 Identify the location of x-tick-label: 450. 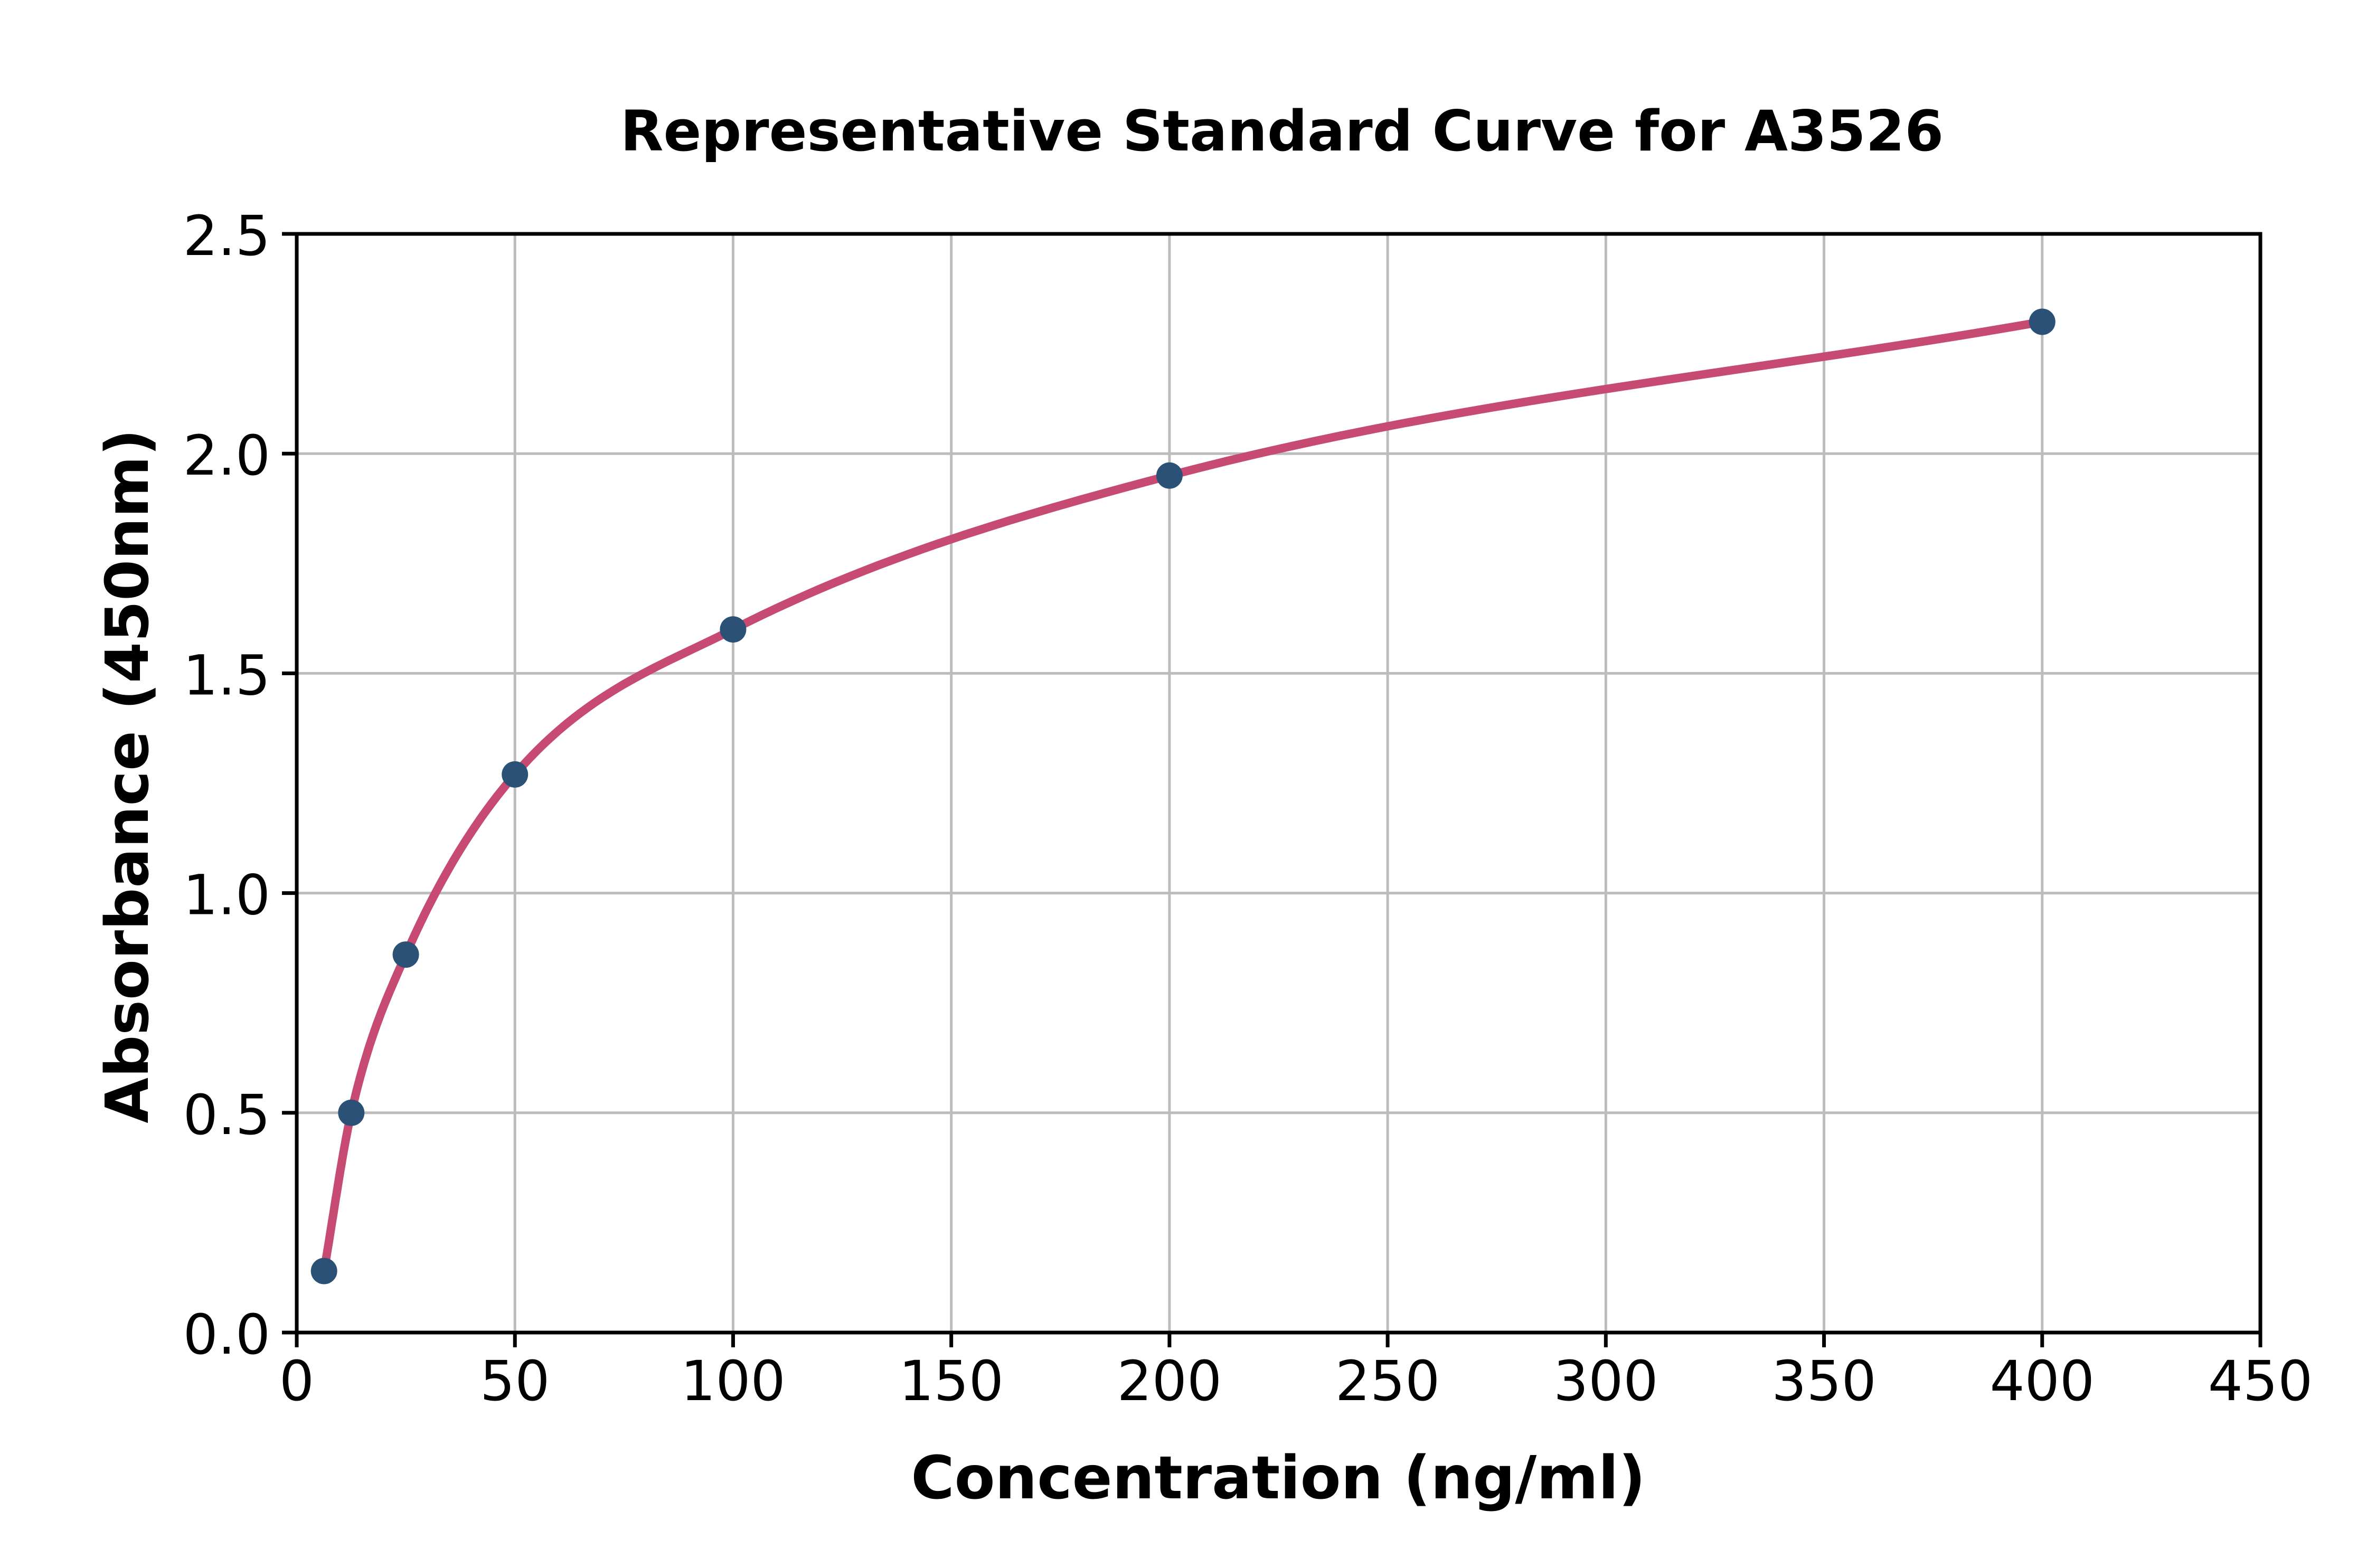
(2260, 1381).